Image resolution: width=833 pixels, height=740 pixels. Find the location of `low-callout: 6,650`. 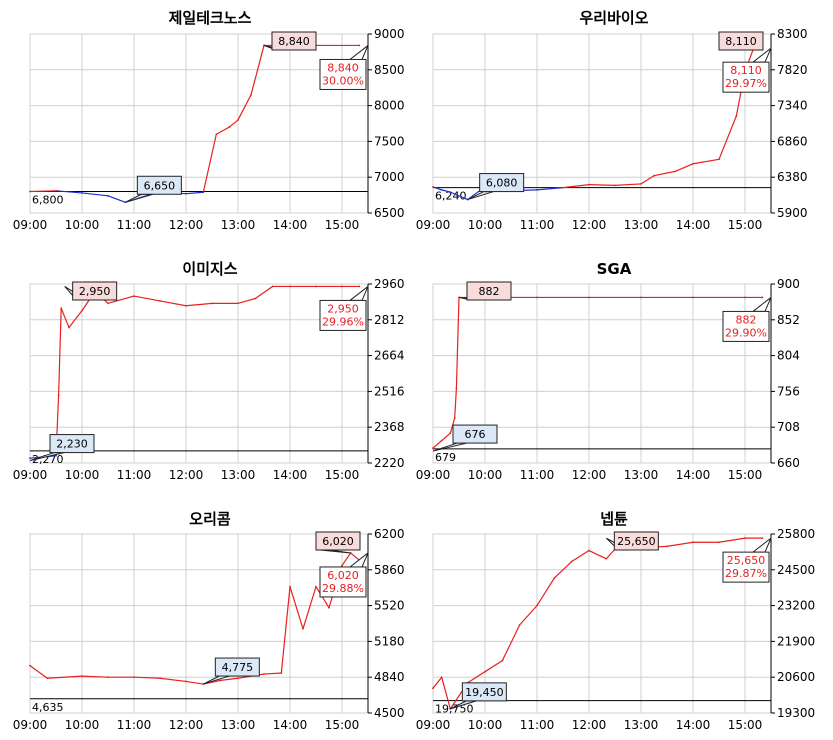

low-callout: 6,650 is located at coordinates (153, 189).